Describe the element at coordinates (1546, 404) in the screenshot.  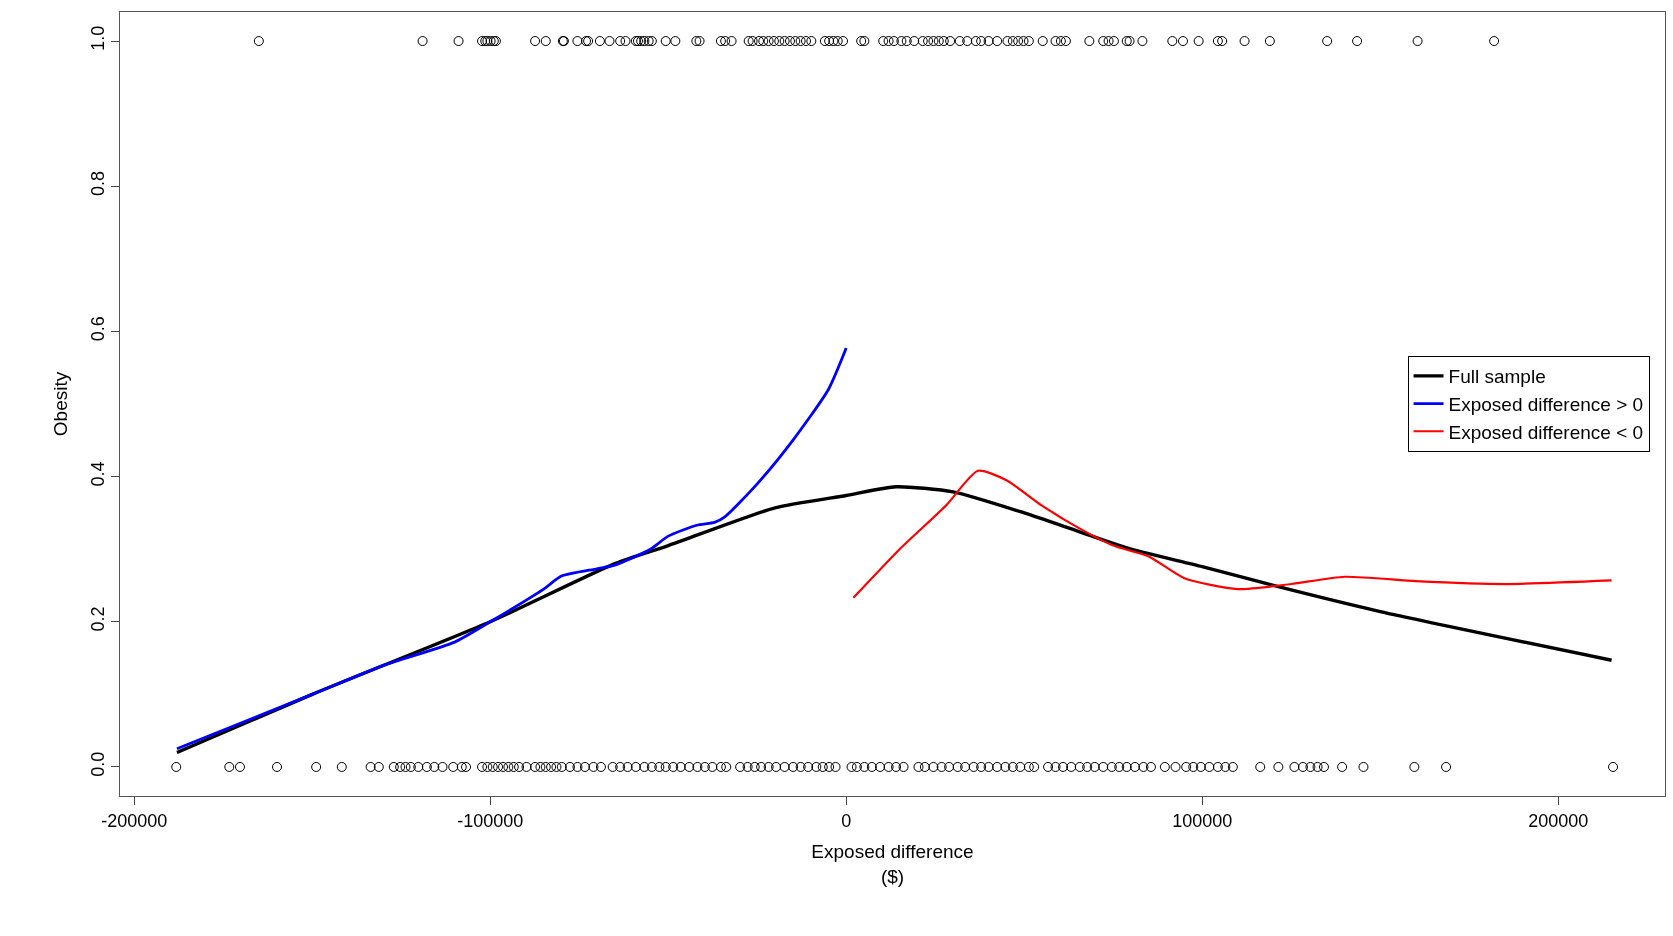
I see `legend-label: Exposed difference > 0` at that location.